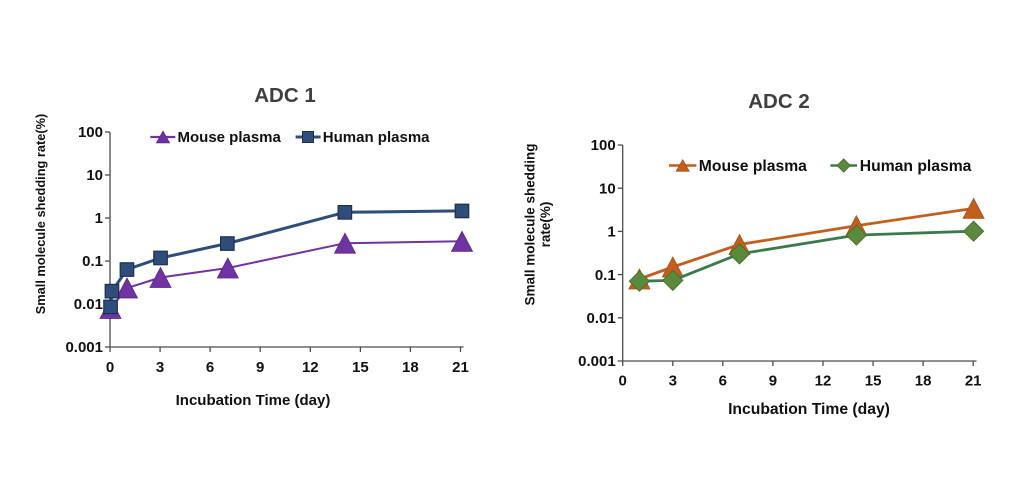  What do you see at coordinates (285, 95) in the screenshot?
I see `svg-text: ADC 1` at bounding box center [285, 95].